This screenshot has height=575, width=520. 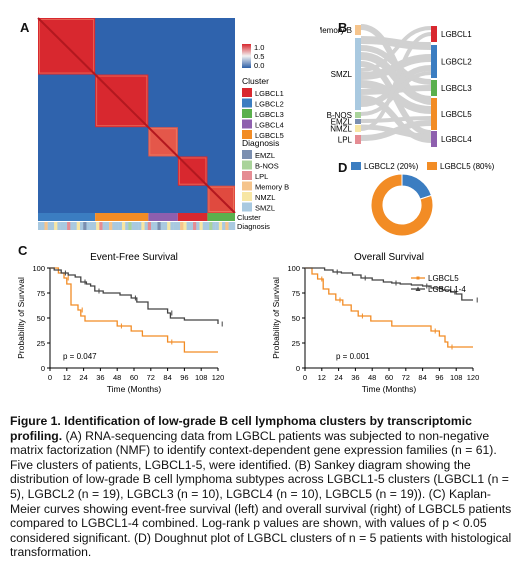 I want to click on km-p-value: p = 0.047, so click(x=80, y=356).